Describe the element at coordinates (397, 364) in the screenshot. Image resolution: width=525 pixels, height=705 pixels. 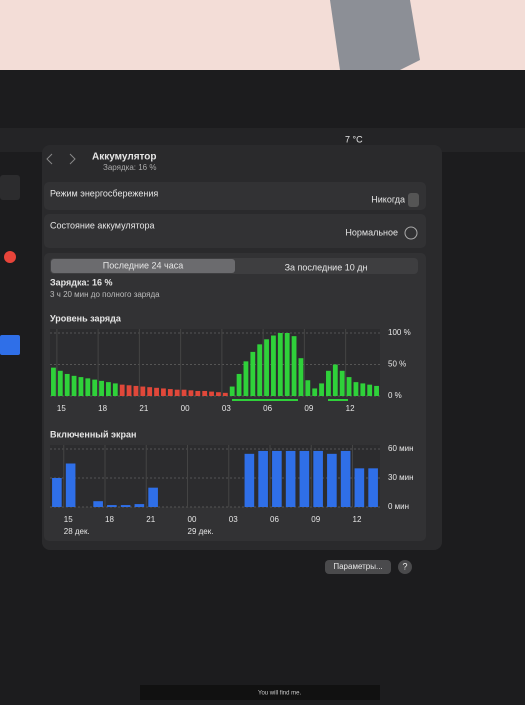
I see `y-tick-label: 50 %` at that location.